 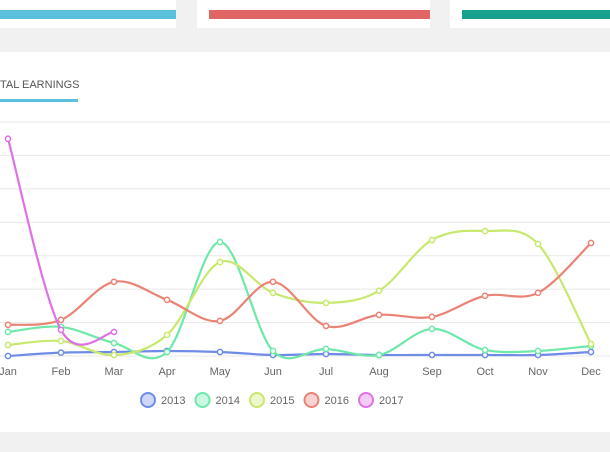 I want to click on x-tick-label: Feb, so click(x=61, y=372).